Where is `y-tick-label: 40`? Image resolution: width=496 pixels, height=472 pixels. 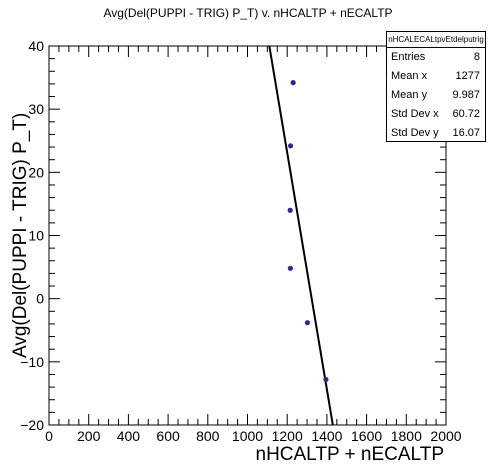
y-tick-label: 40 is located at coordinates (36, 46).